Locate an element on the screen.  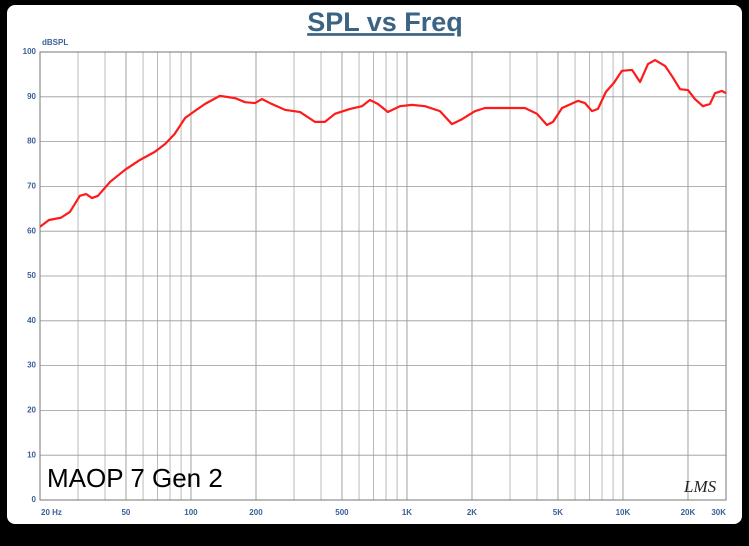
x-tick-label: 20 Hz is located at coordinates (51, 512).